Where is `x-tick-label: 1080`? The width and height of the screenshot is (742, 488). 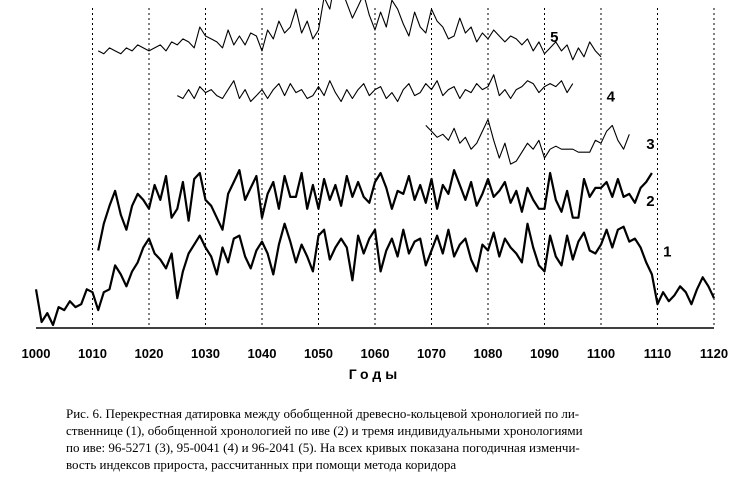
x-tick-label: 1080 is located at coordinates (488, 353).